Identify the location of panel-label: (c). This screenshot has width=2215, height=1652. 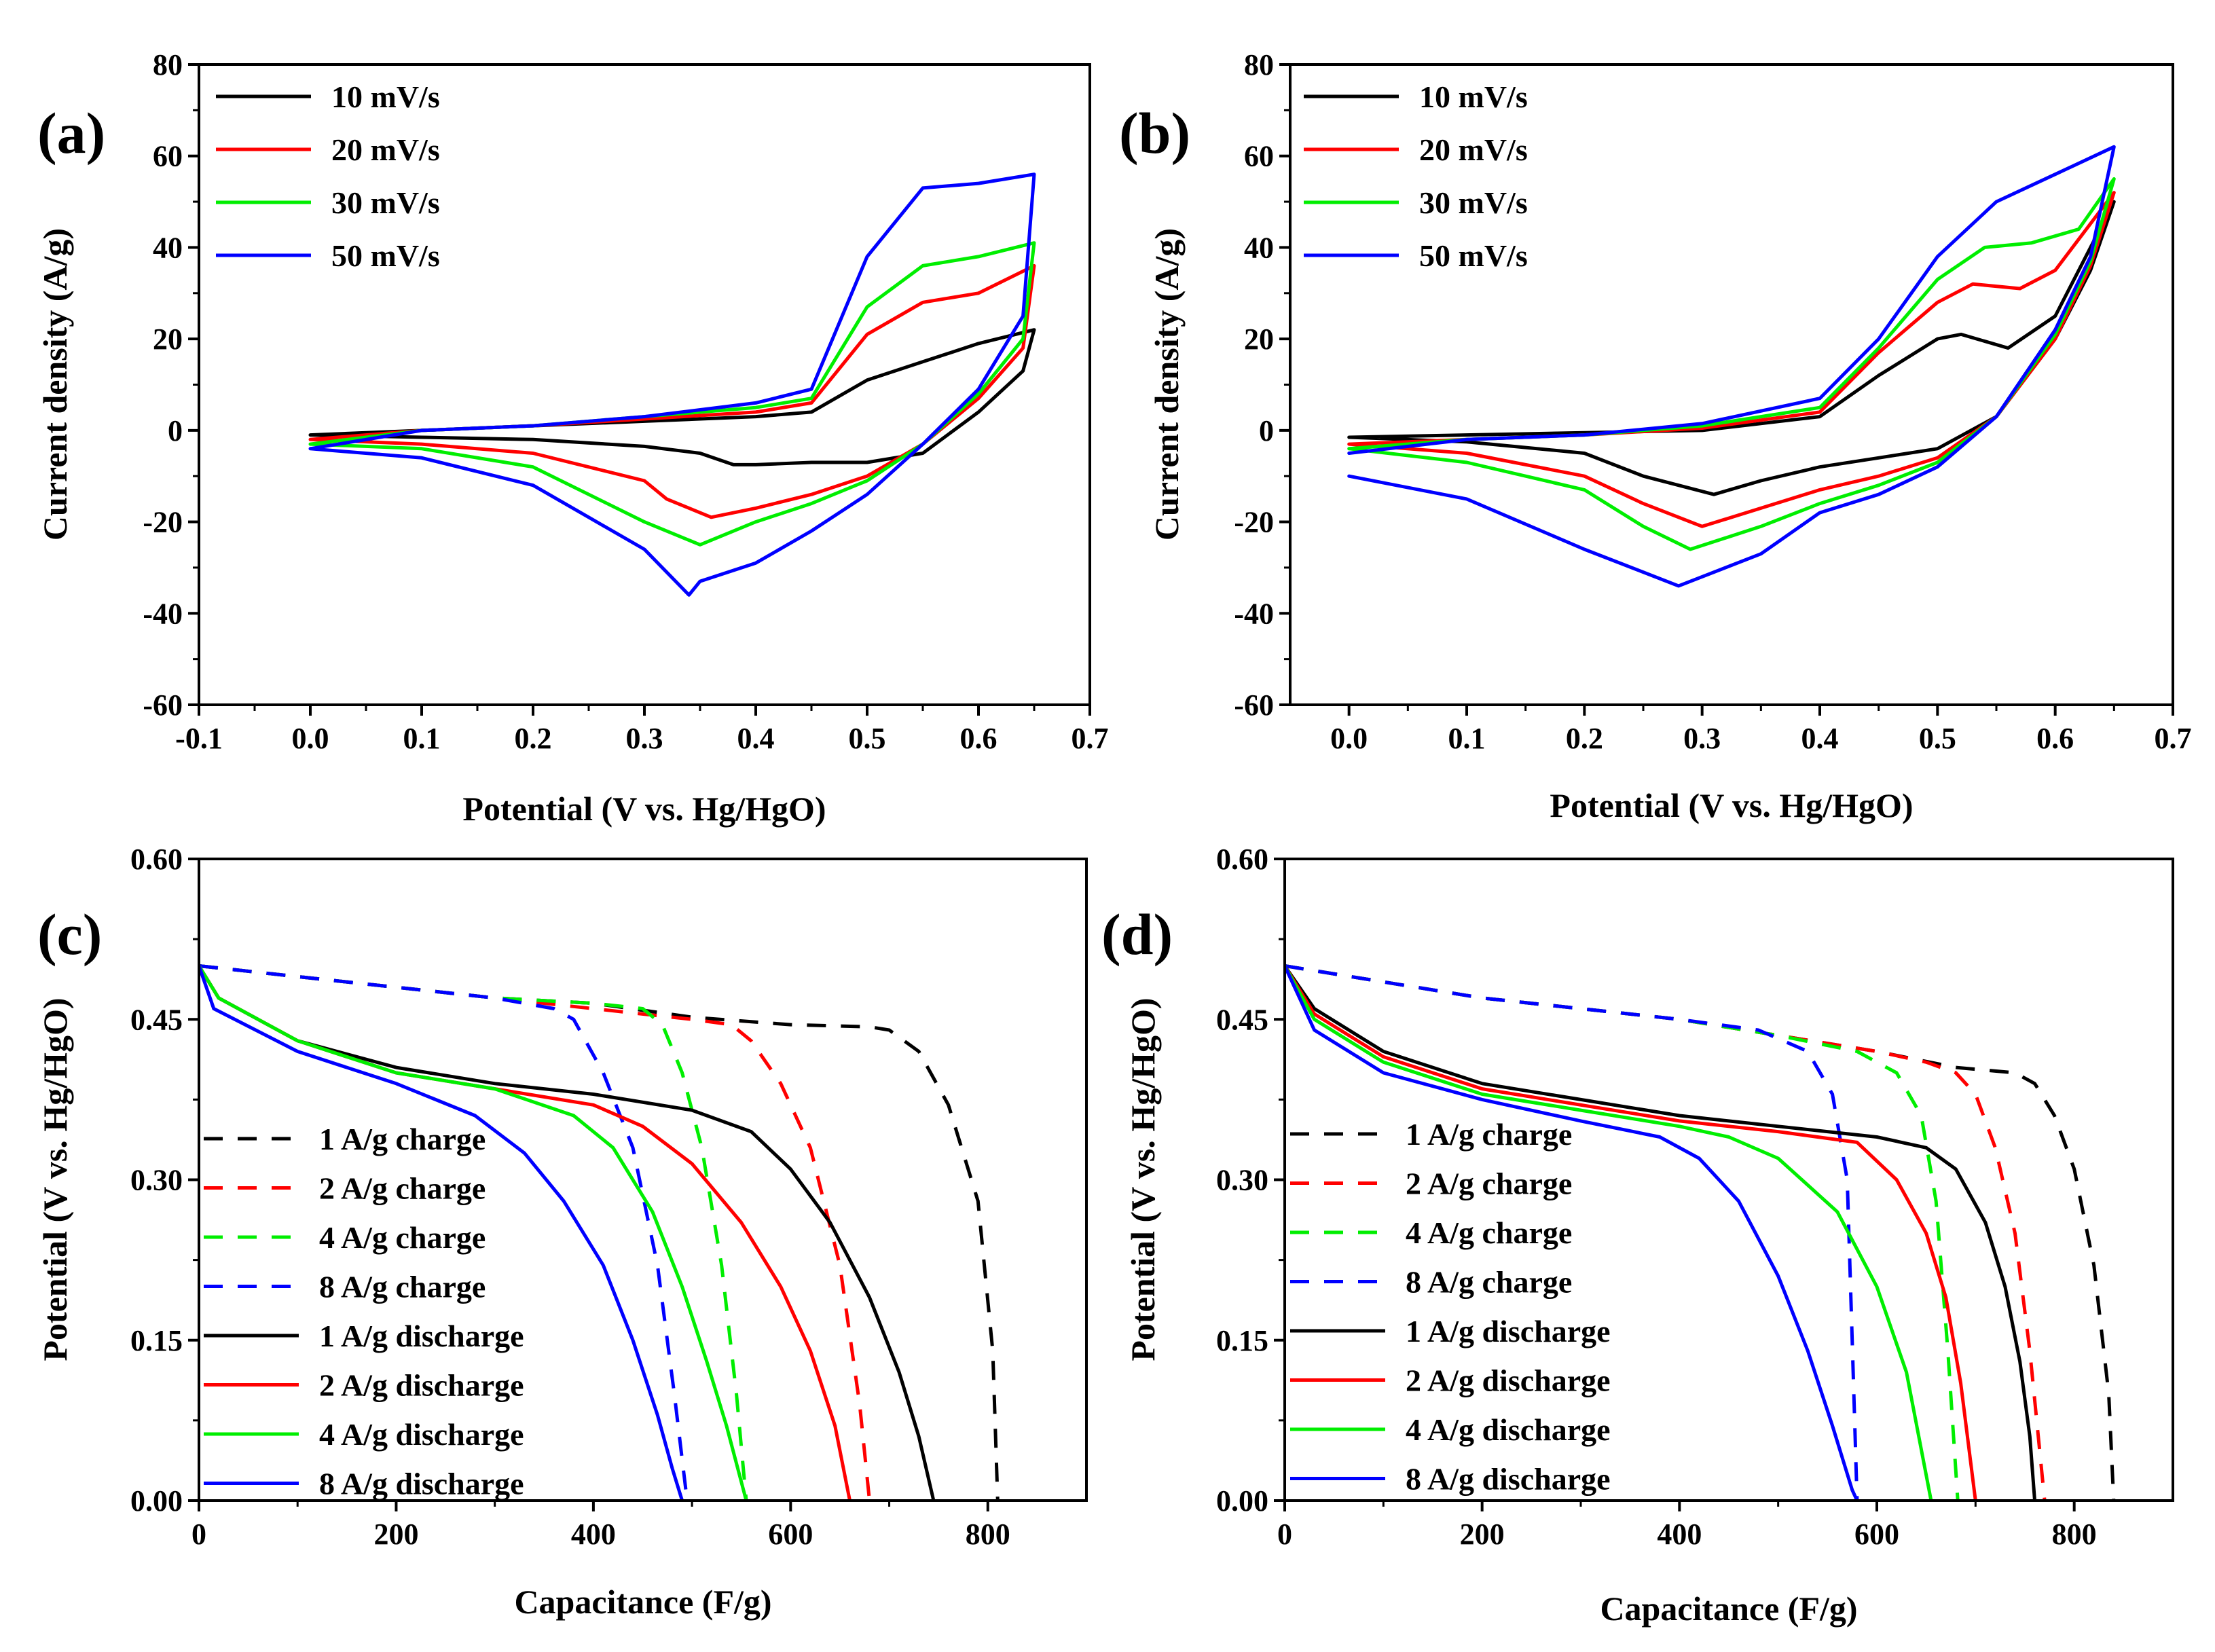
(69, 935).